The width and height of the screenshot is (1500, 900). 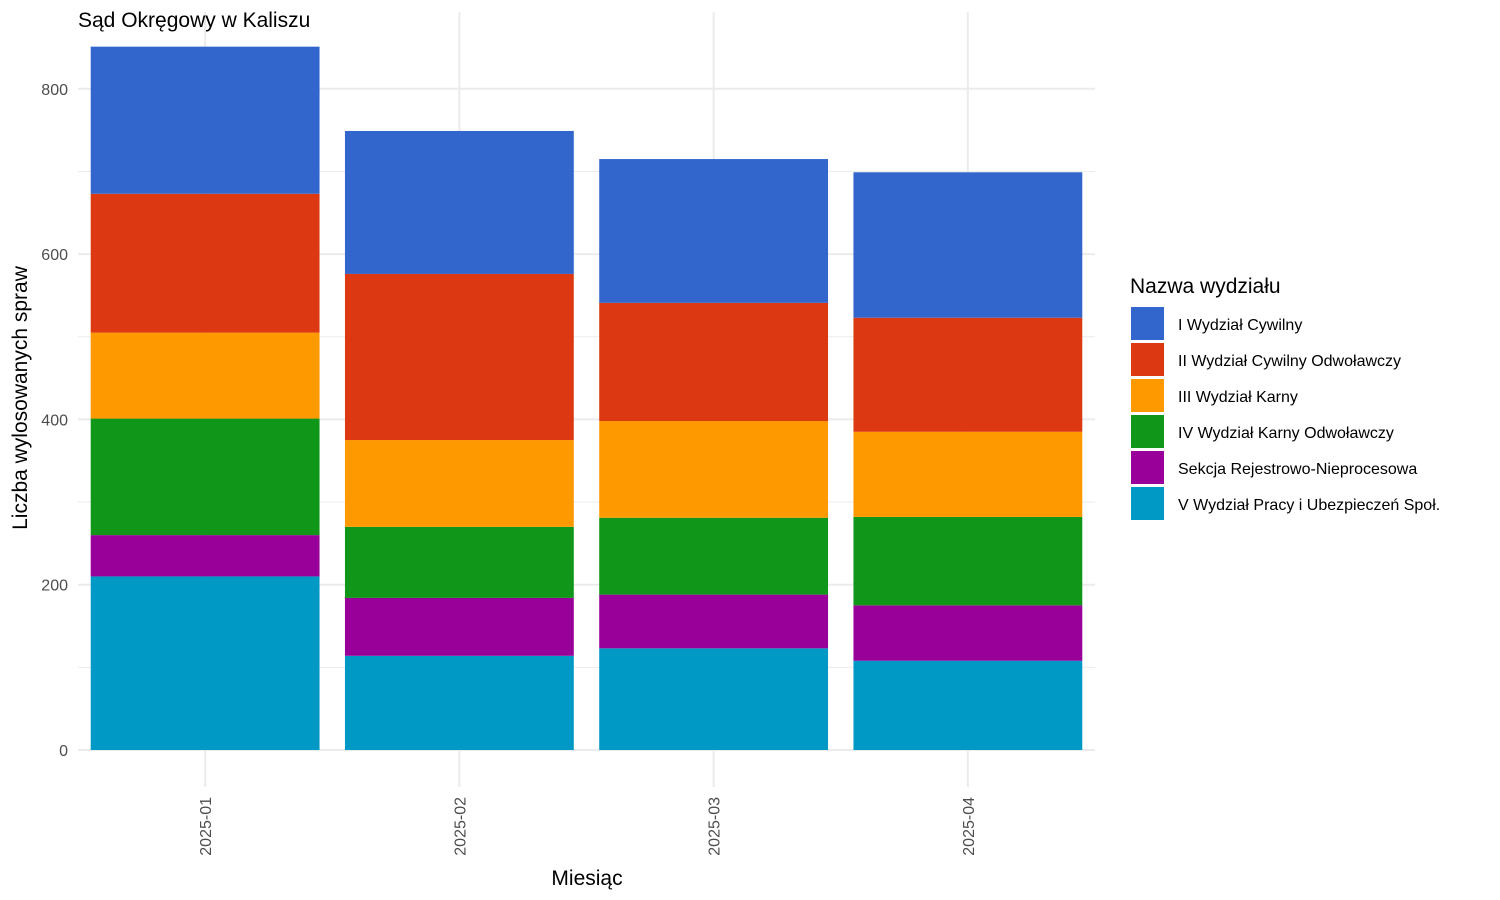 I want to click on bar-segment-2025-02-i-wydzia-cywilny, so click(x=459, y=202).